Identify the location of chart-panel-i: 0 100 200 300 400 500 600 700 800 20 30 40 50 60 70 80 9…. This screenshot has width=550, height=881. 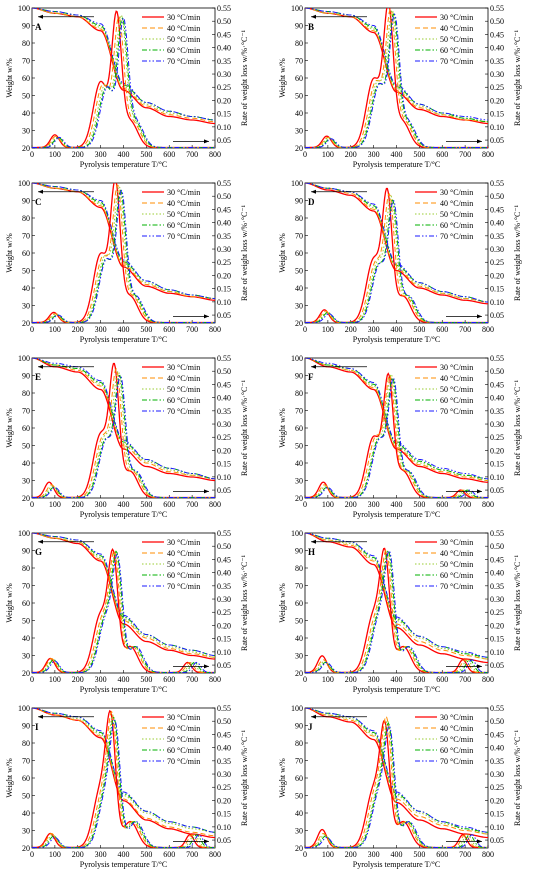
(127, 786).